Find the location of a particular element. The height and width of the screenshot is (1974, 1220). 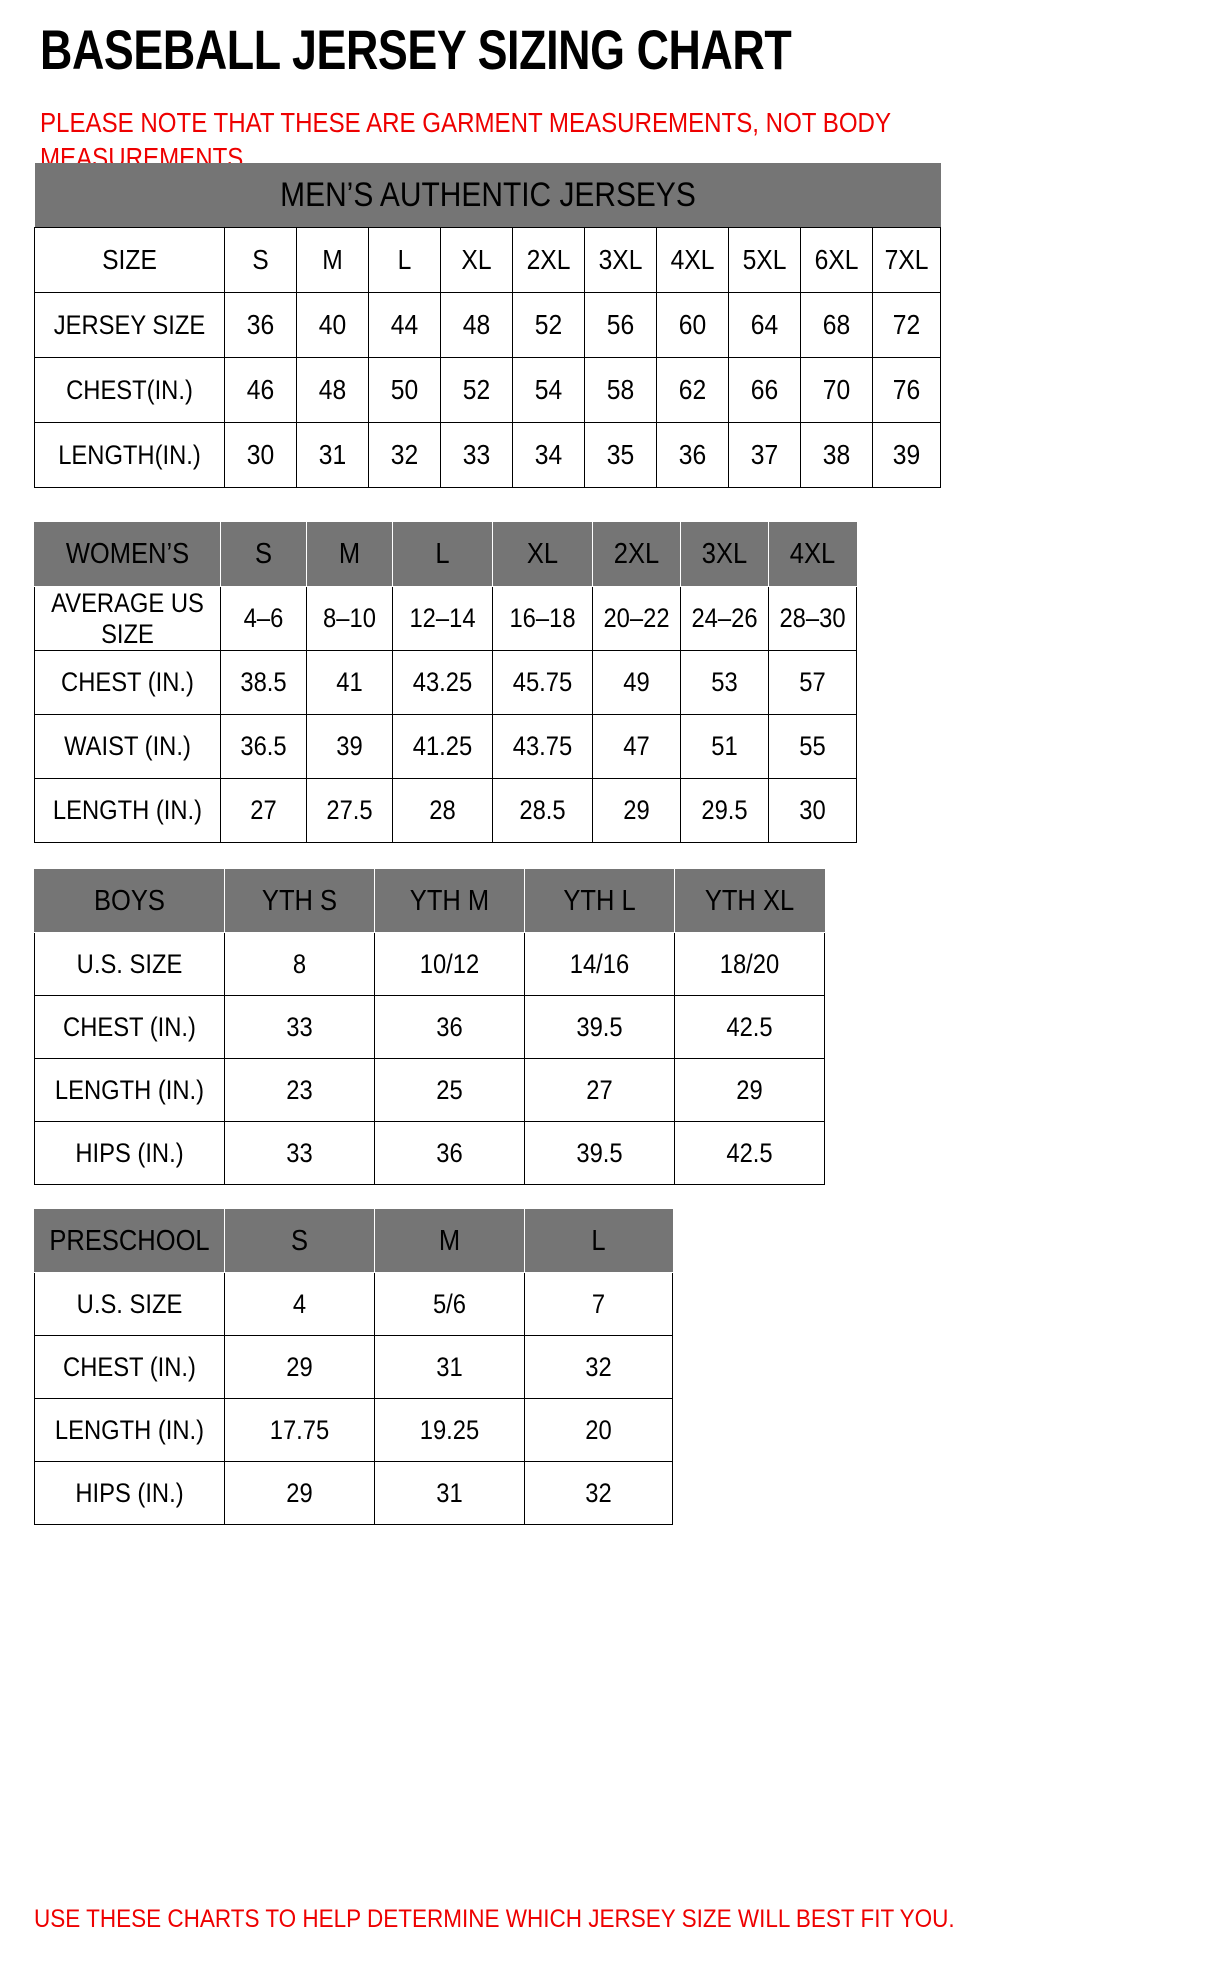

cell-3-4-text: 29 is located at coordinates (636, 810).